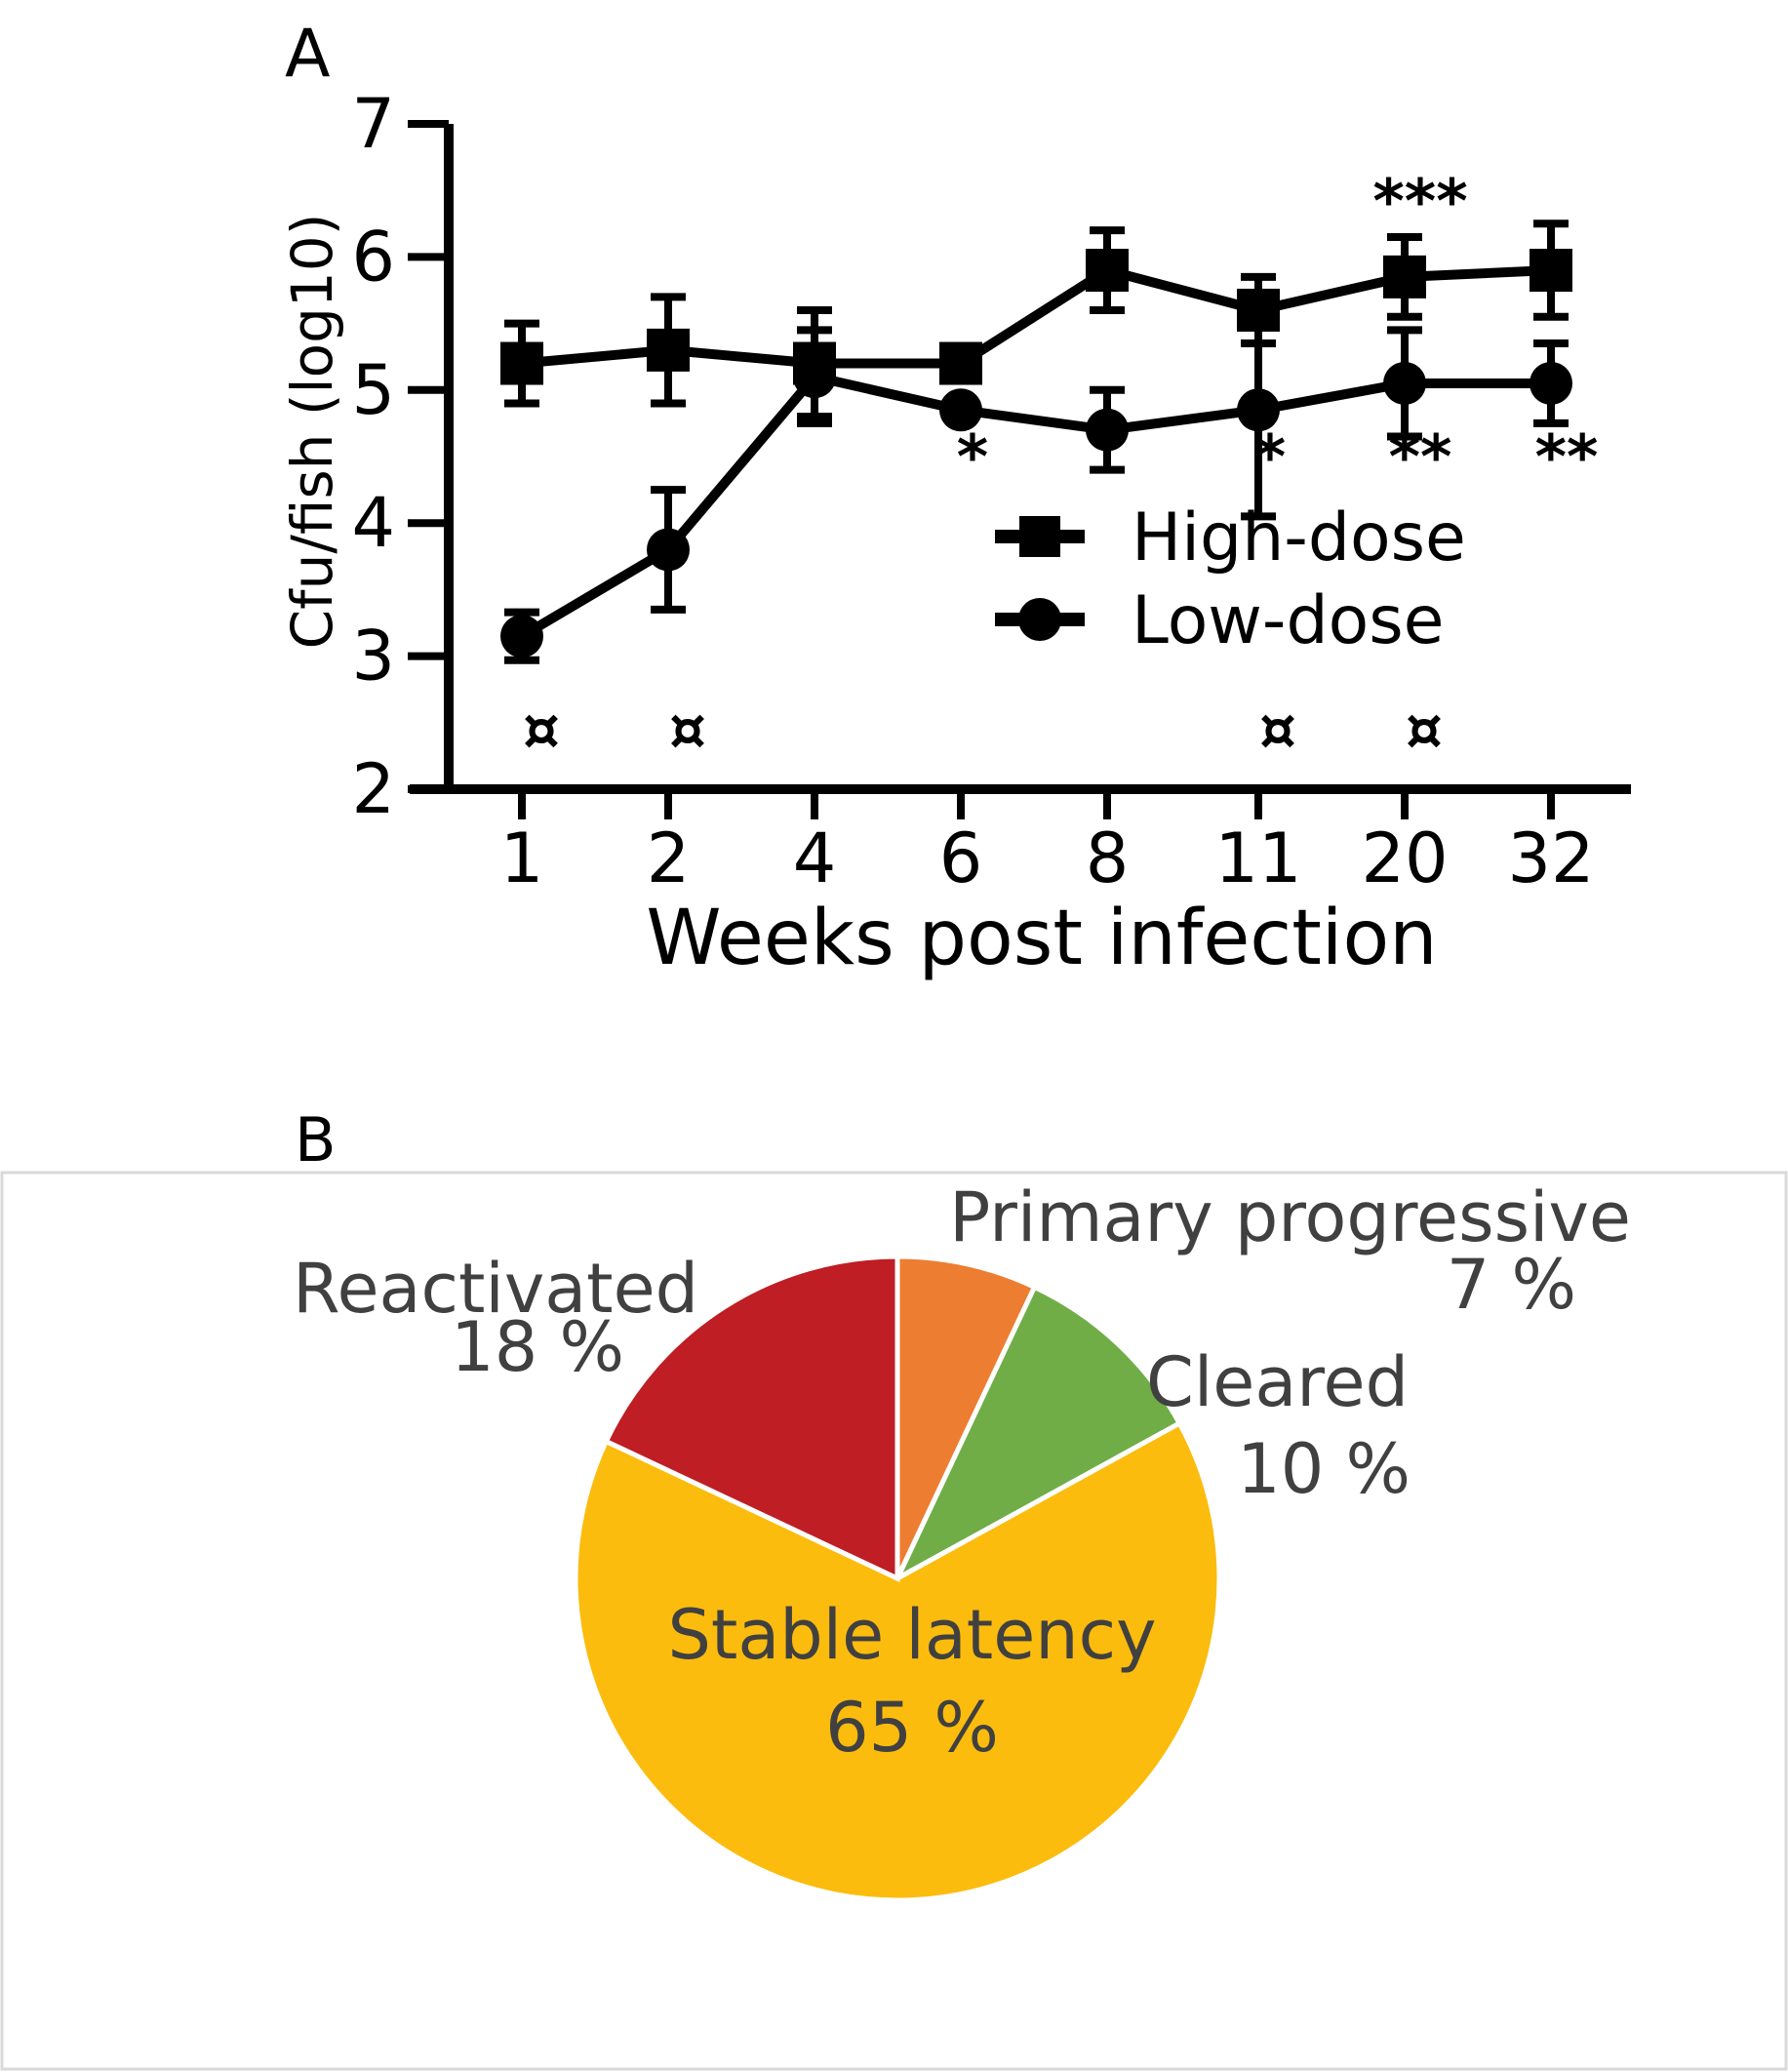 This screenshot has height=2072, width=1788. I want to click on slice-pct-cleared: 10 %, so click(1324, 1469).